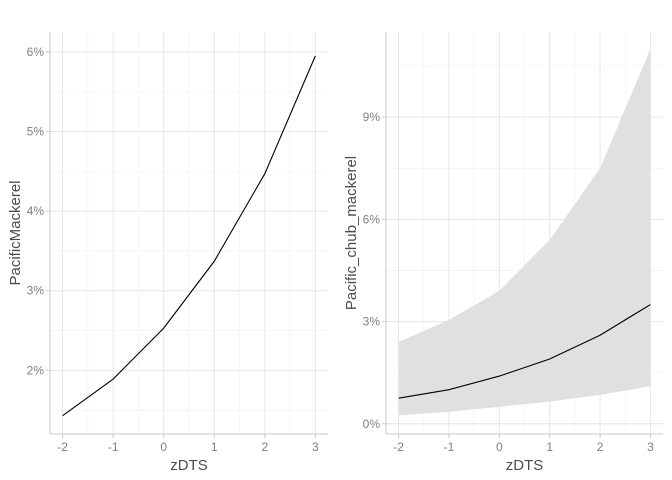 The image size is (672, 480). I want to click on right-y-tick-label: 0%, so click(372, 424).